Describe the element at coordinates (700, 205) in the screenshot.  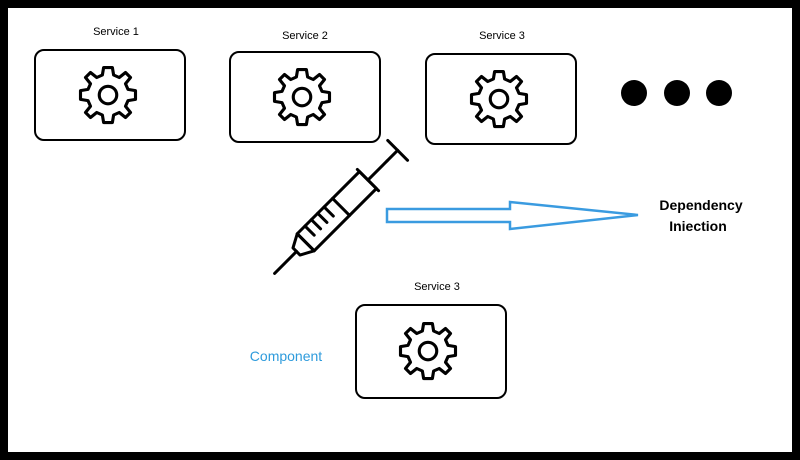
I see `di-label-line1: Dependency` at that location.